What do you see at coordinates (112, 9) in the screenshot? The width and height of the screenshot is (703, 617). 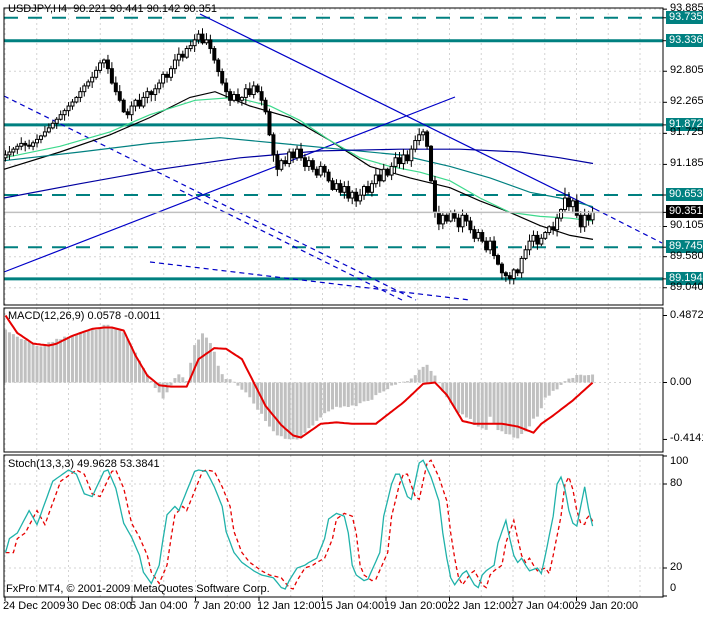 I see `chart-title: USDJPY,H4 90.221 90.441 90.142 90.351` at bounding box center [112, 9].